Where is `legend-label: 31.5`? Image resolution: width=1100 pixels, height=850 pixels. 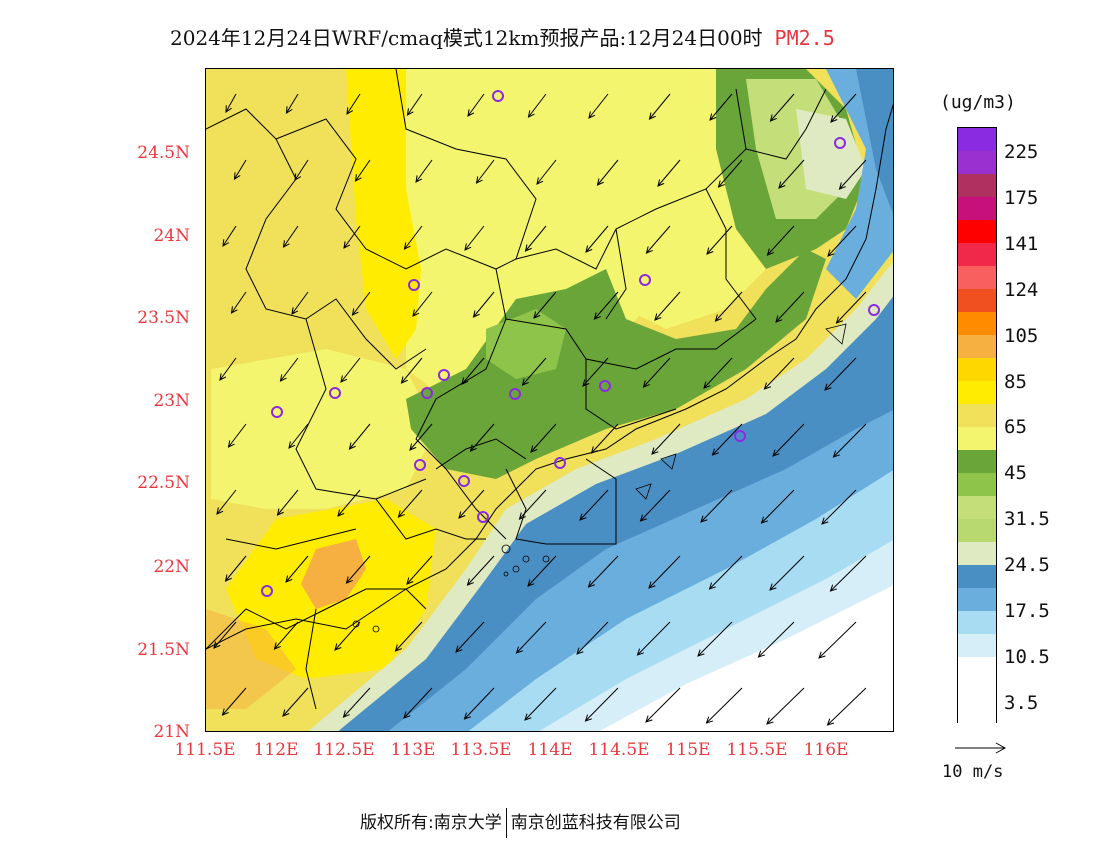
legend-label: 31.5 is located at coordinates (1027, 519).